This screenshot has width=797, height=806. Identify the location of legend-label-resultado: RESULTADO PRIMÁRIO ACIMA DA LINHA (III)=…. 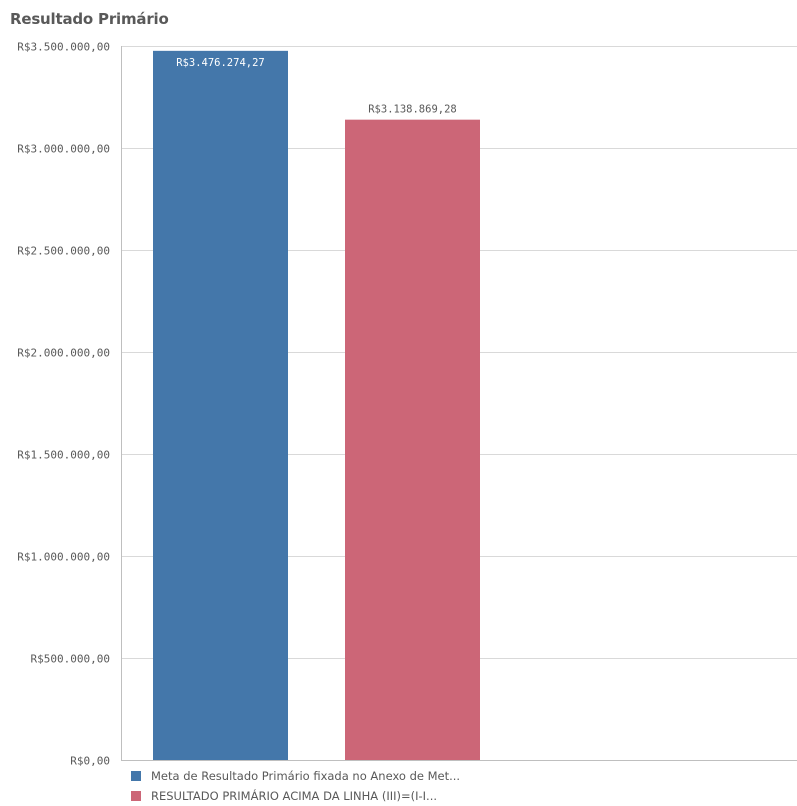
(294, 796).